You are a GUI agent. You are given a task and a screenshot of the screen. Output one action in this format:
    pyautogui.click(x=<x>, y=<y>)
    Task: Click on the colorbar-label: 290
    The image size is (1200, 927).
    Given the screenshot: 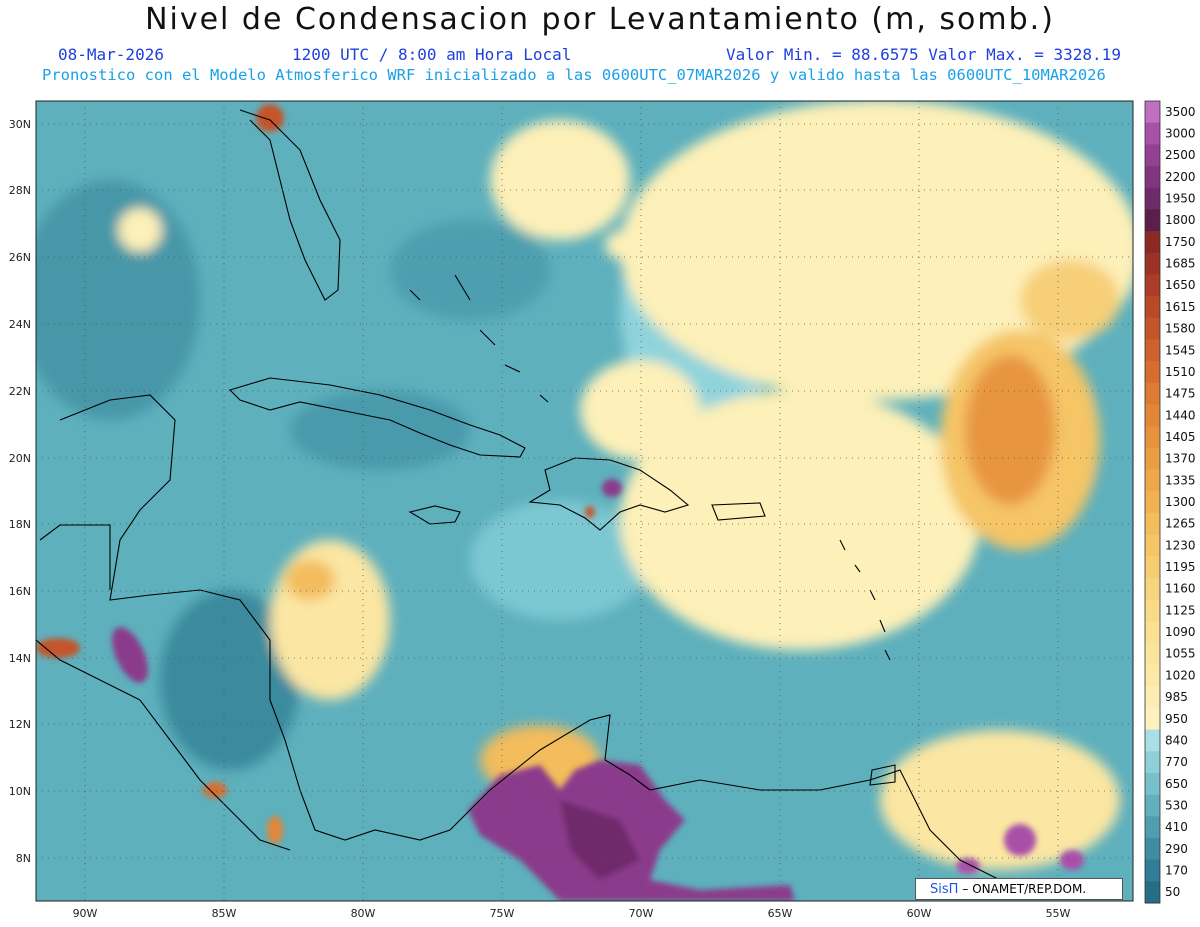 What is the action you would take?
    pyautogui.click(x=1176, y=849)
    